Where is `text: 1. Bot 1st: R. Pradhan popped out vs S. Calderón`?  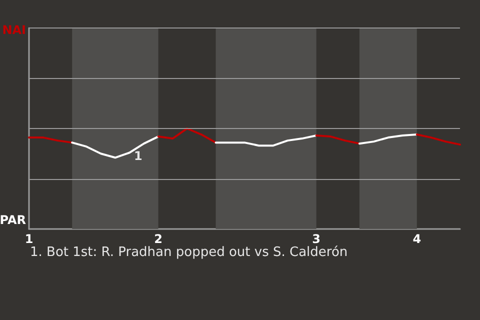 text: 1. Bot 1st: R. Pradhan popped out vs S. Calderón is located at coordinates (189, 252).